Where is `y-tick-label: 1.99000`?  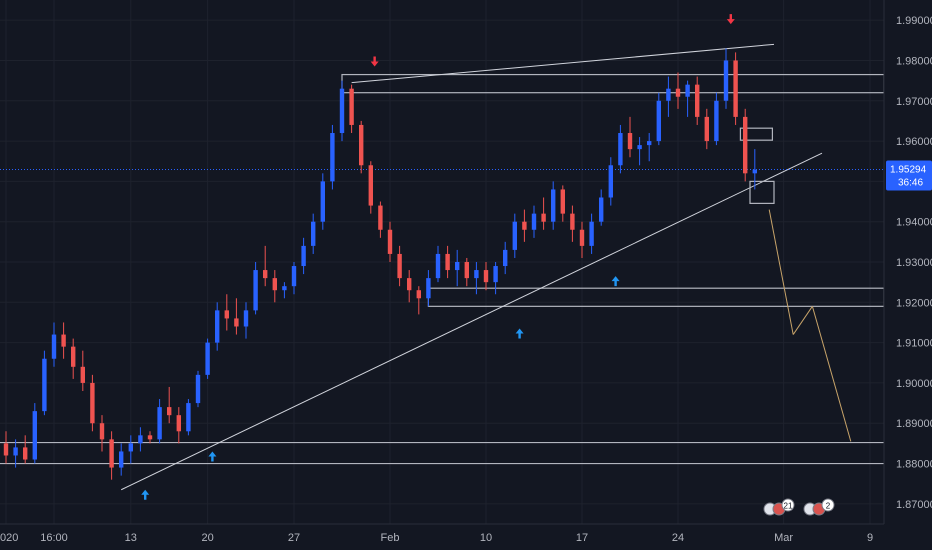 y-tick-label: 1.99000 is located at coordinates (914, 21).